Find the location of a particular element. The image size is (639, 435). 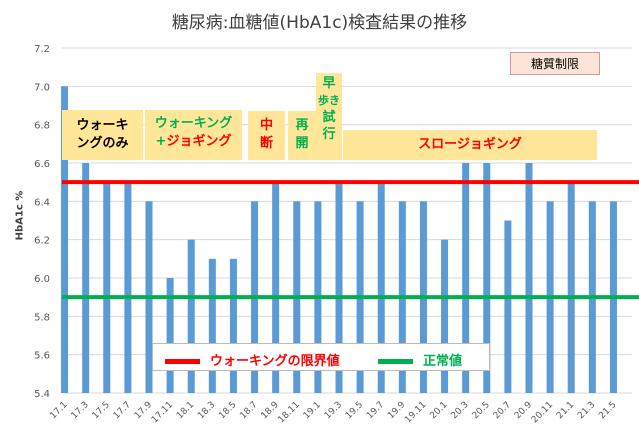

annotation-text: 断 is located at coordinates (266, 143).